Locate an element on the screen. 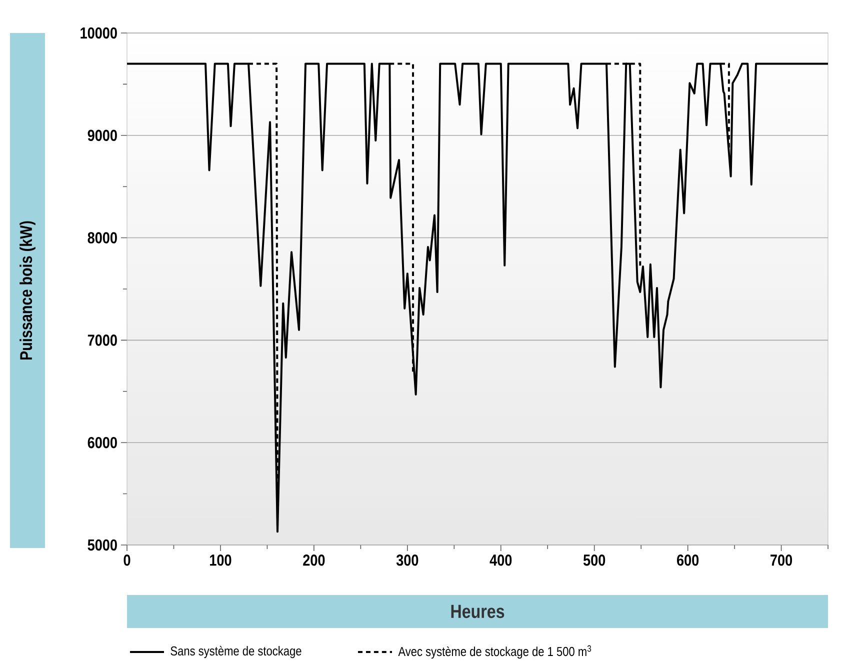 This screenshot has width=841, height=662. y-tick-label: 9000 is located at coordinates (102, 136).